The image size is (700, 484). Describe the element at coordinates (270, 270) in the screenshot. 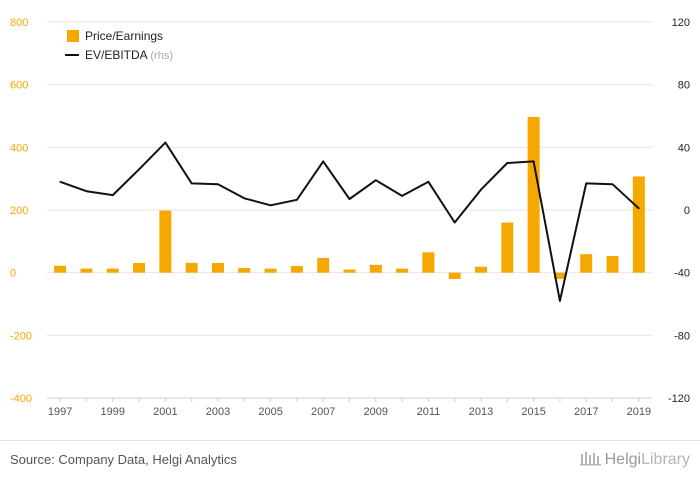

I see `bar-2005` at that location.